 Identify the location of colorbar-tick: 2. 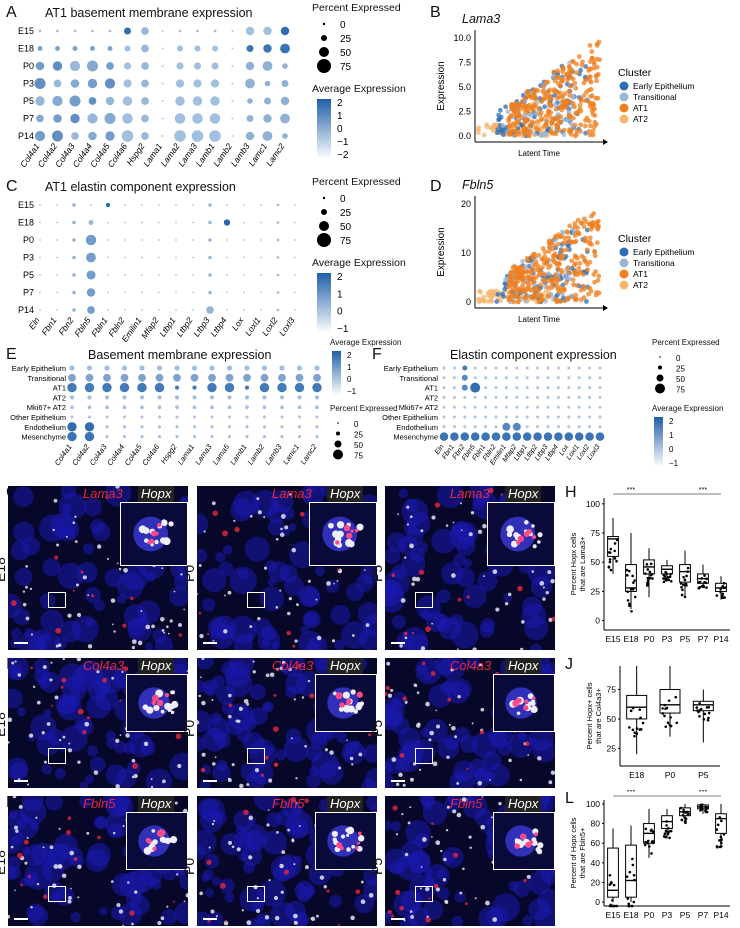
(340, 277).